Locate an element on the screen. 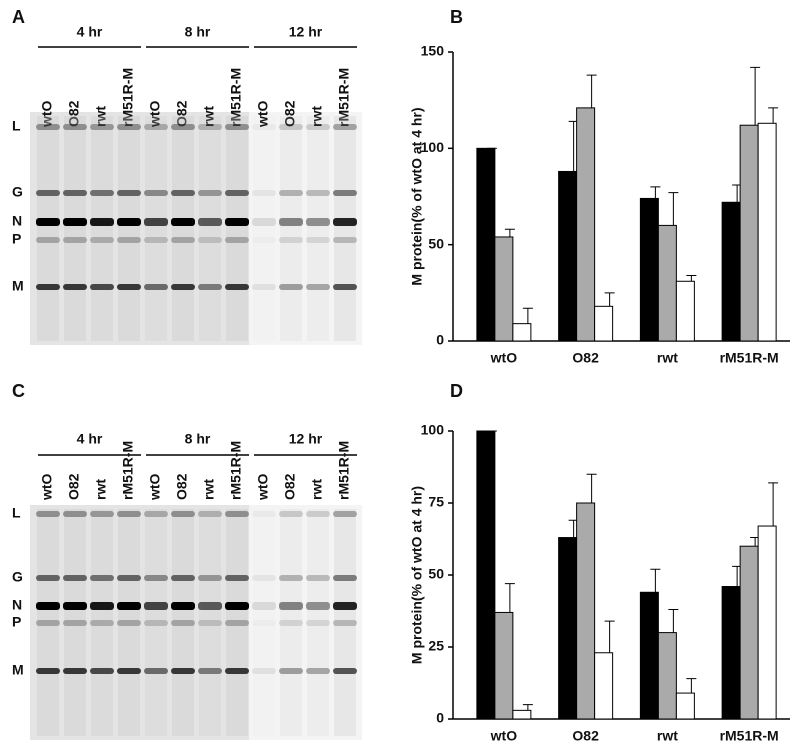 This screenshot has height=748, width=797. band-label: G is located at coordinates (17, 577).